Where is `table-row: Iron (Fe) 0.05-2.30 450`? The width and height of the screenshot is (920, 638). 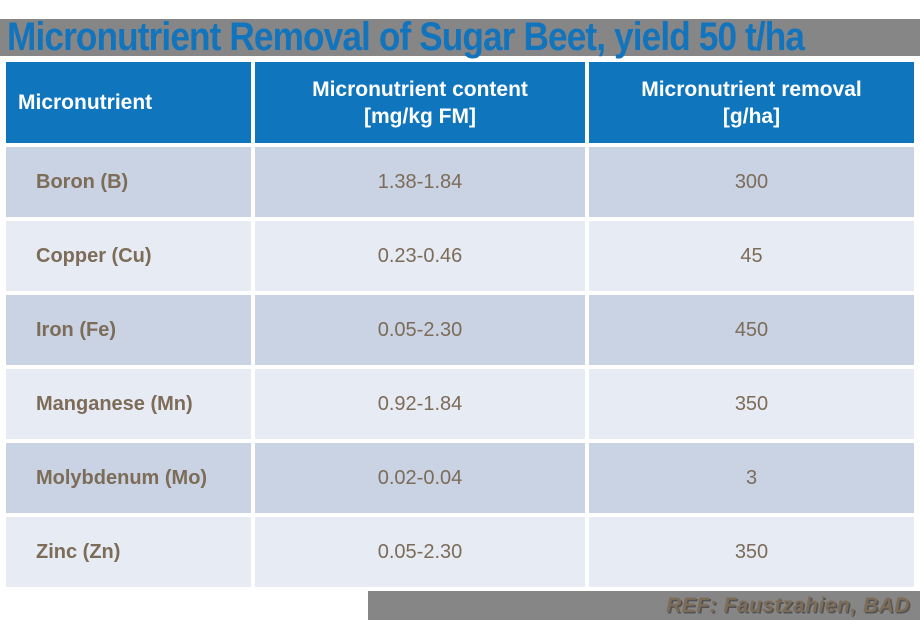 table-row: Iron (Fe) 0.05-2.30 450 is located at coordinates (460, 330).